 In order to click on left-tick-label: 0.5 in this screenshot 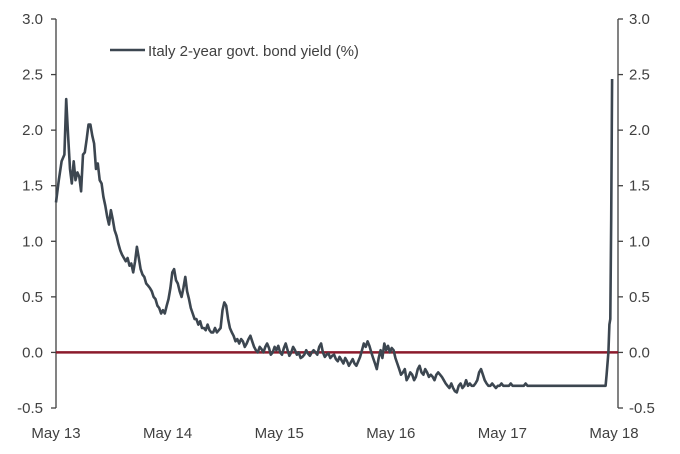, I will do `click(32, 297)`.